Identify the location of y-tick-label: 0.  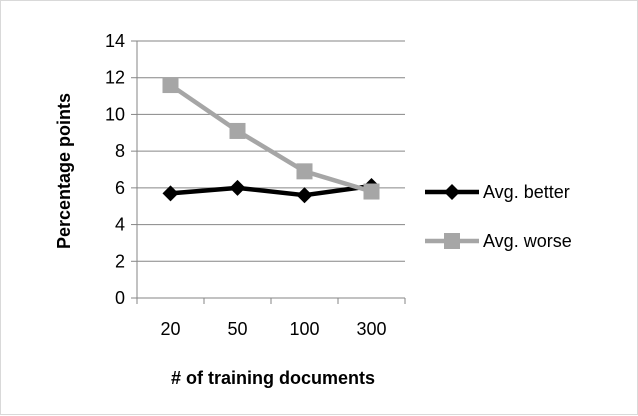
(120, 298).